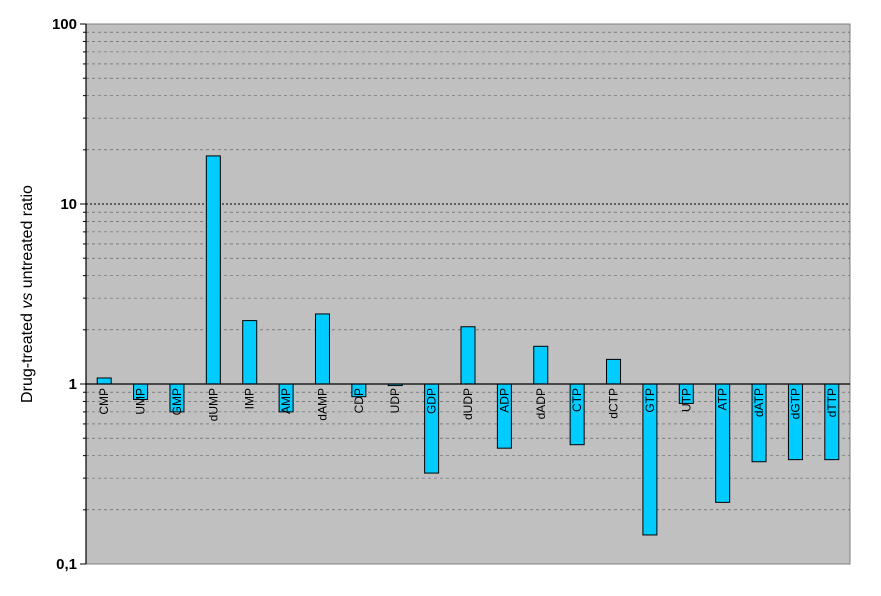  I want to click on x-tick-label-dUMP: dUMP, so click(213, 404).